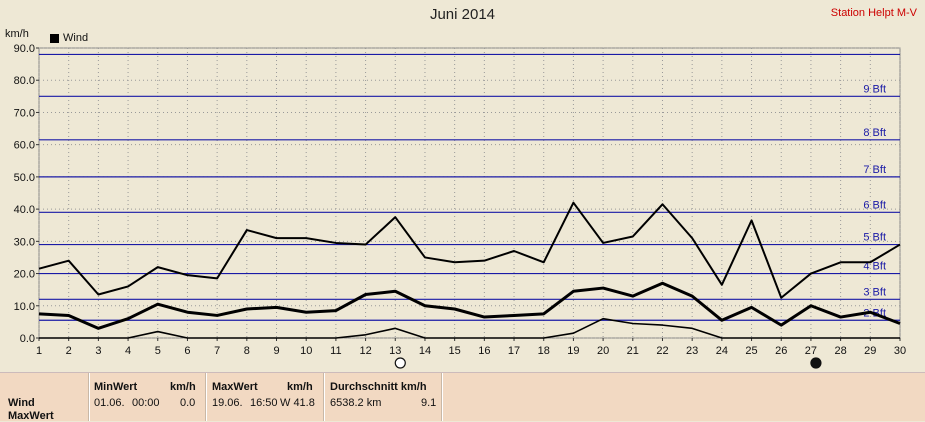 This screenshot has height=422, width=925. What do you see at coordinates (69, 351) in the screenshot?
I see `x-tick-label: 2` at bounding box center [69, 351].